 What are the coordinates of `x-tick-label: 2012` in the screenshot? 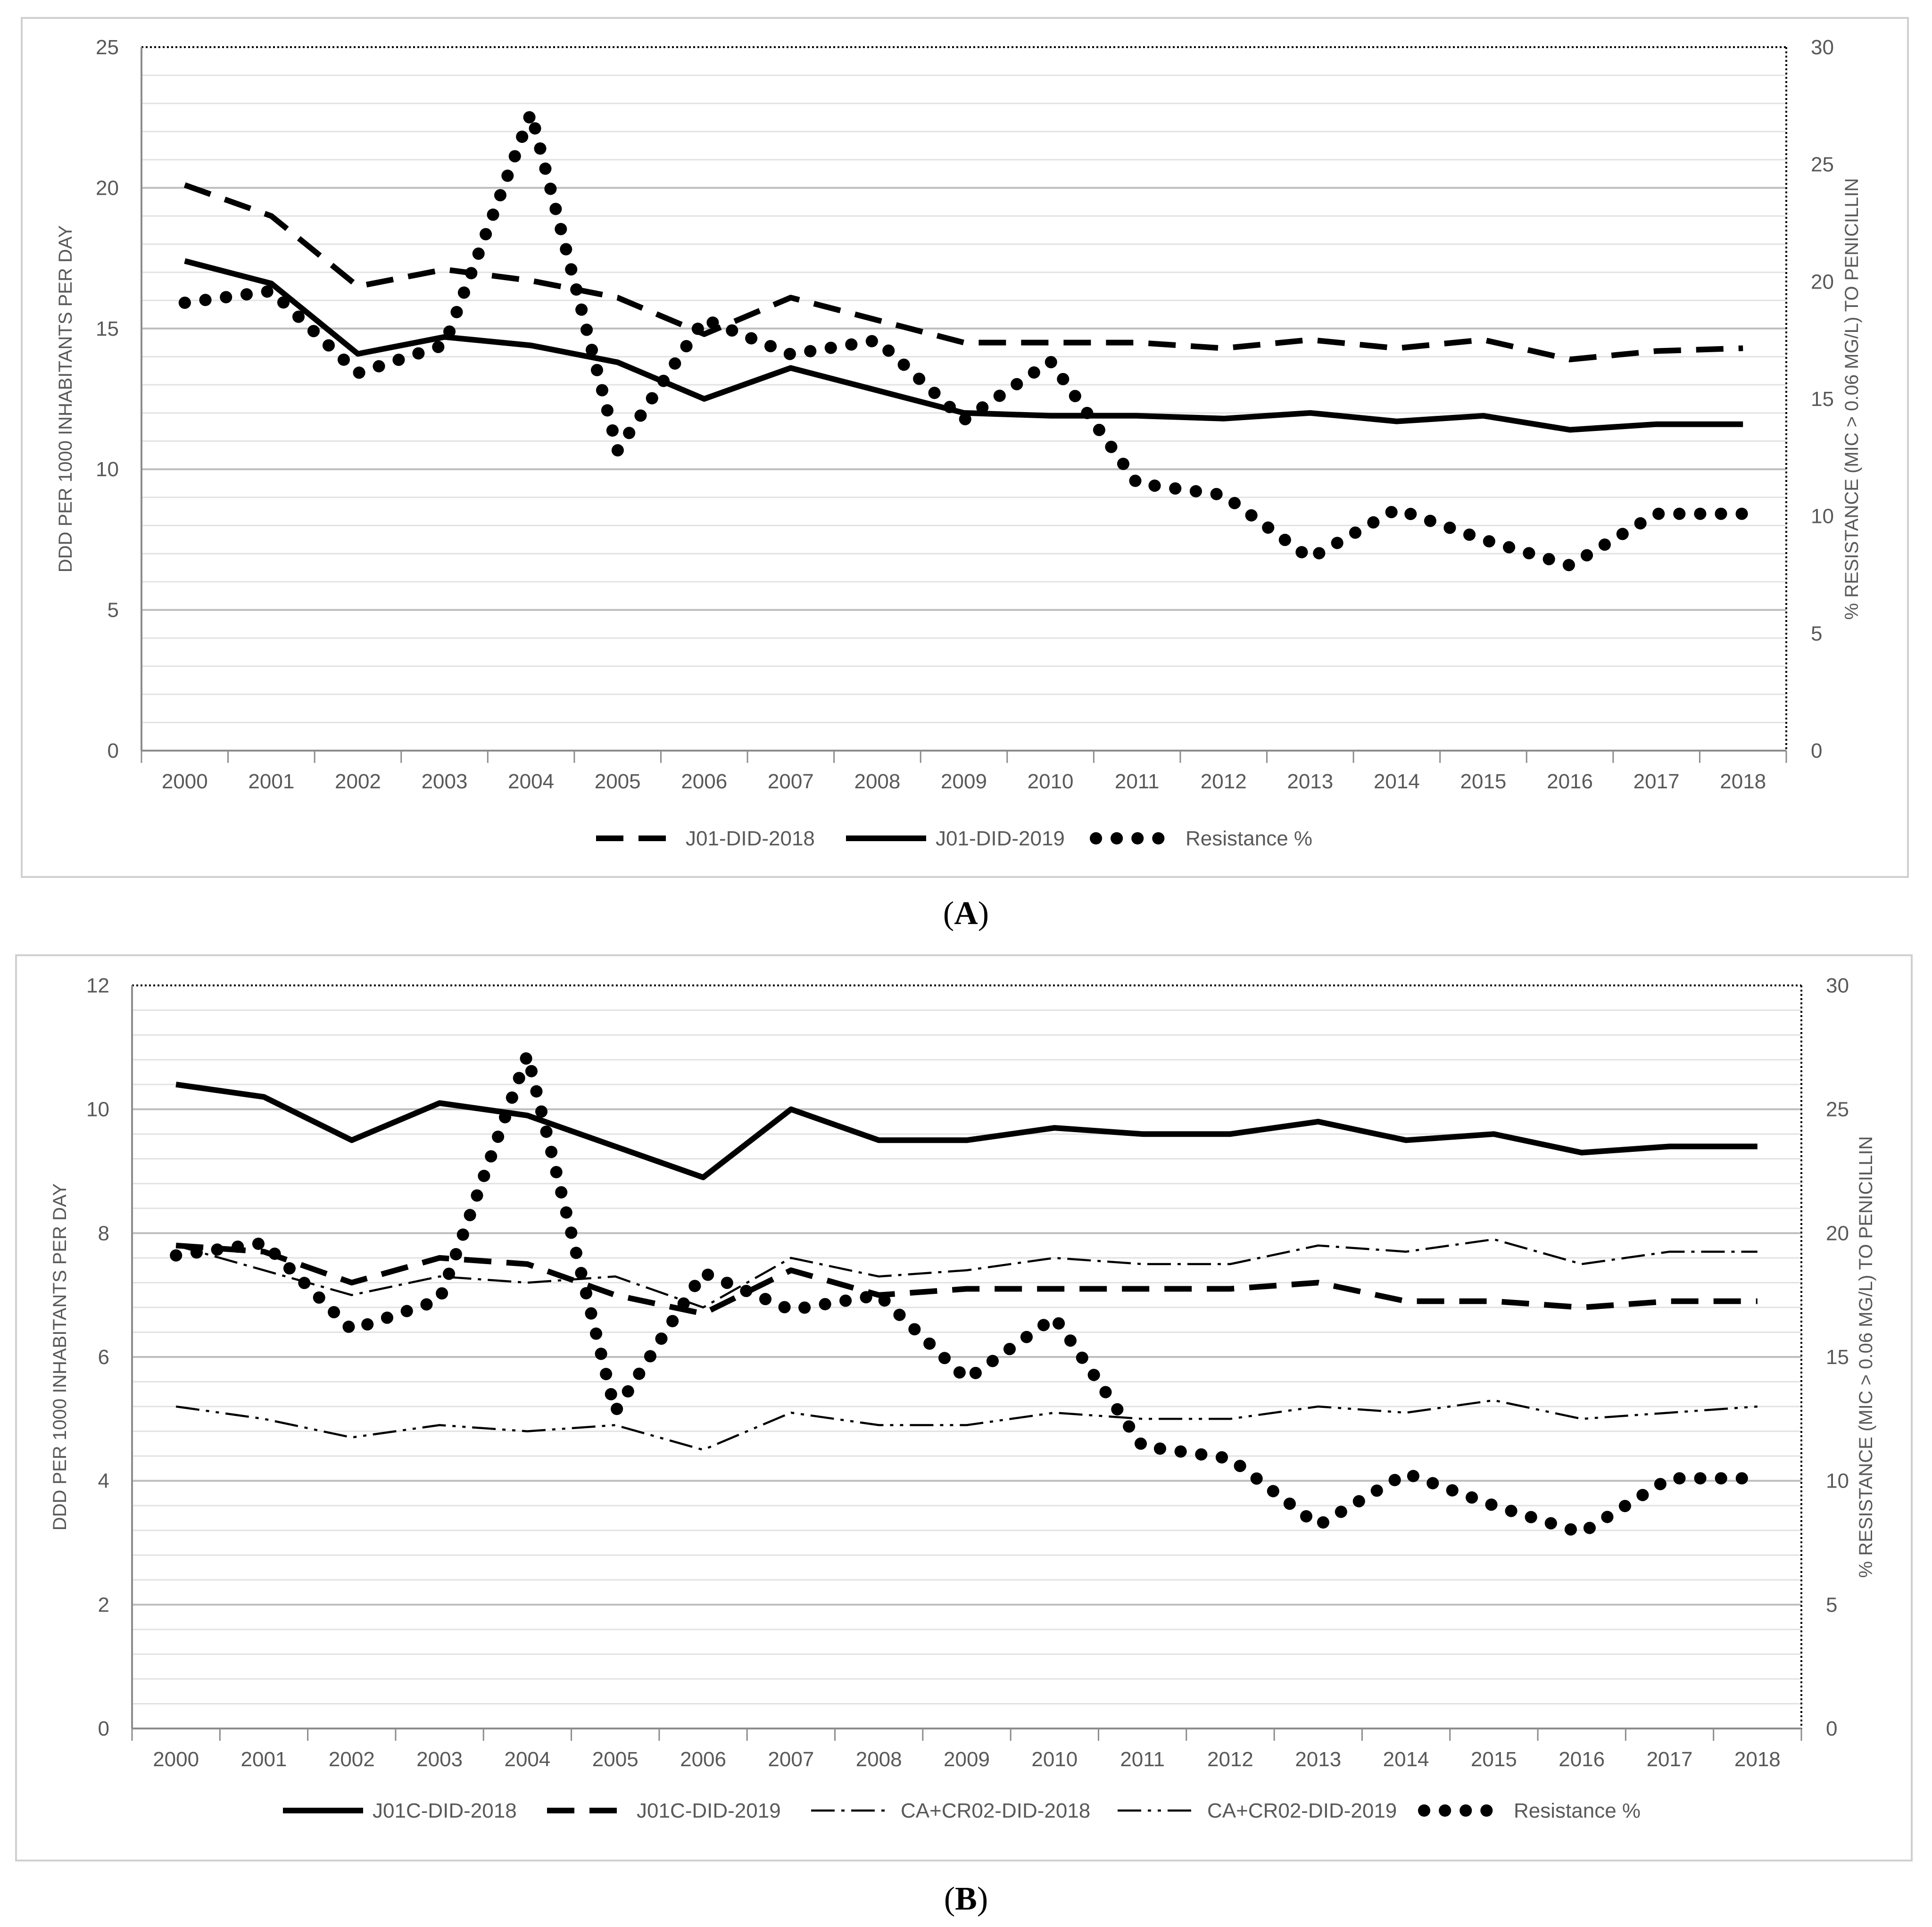 It's located at (1224, 781).